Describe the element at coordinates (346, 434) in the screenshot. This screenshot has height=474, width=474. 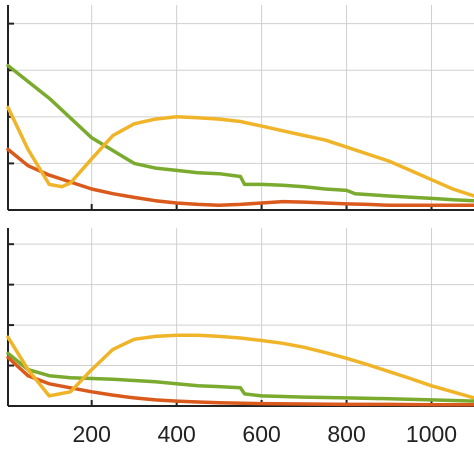
I see `x-tick-label: 800` at that location.